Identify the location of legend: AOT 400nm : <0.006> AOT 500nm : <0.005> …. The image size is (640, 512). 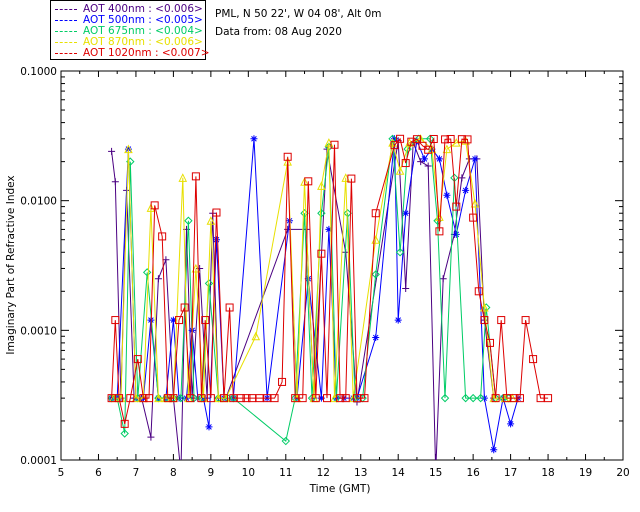
(130, 30).